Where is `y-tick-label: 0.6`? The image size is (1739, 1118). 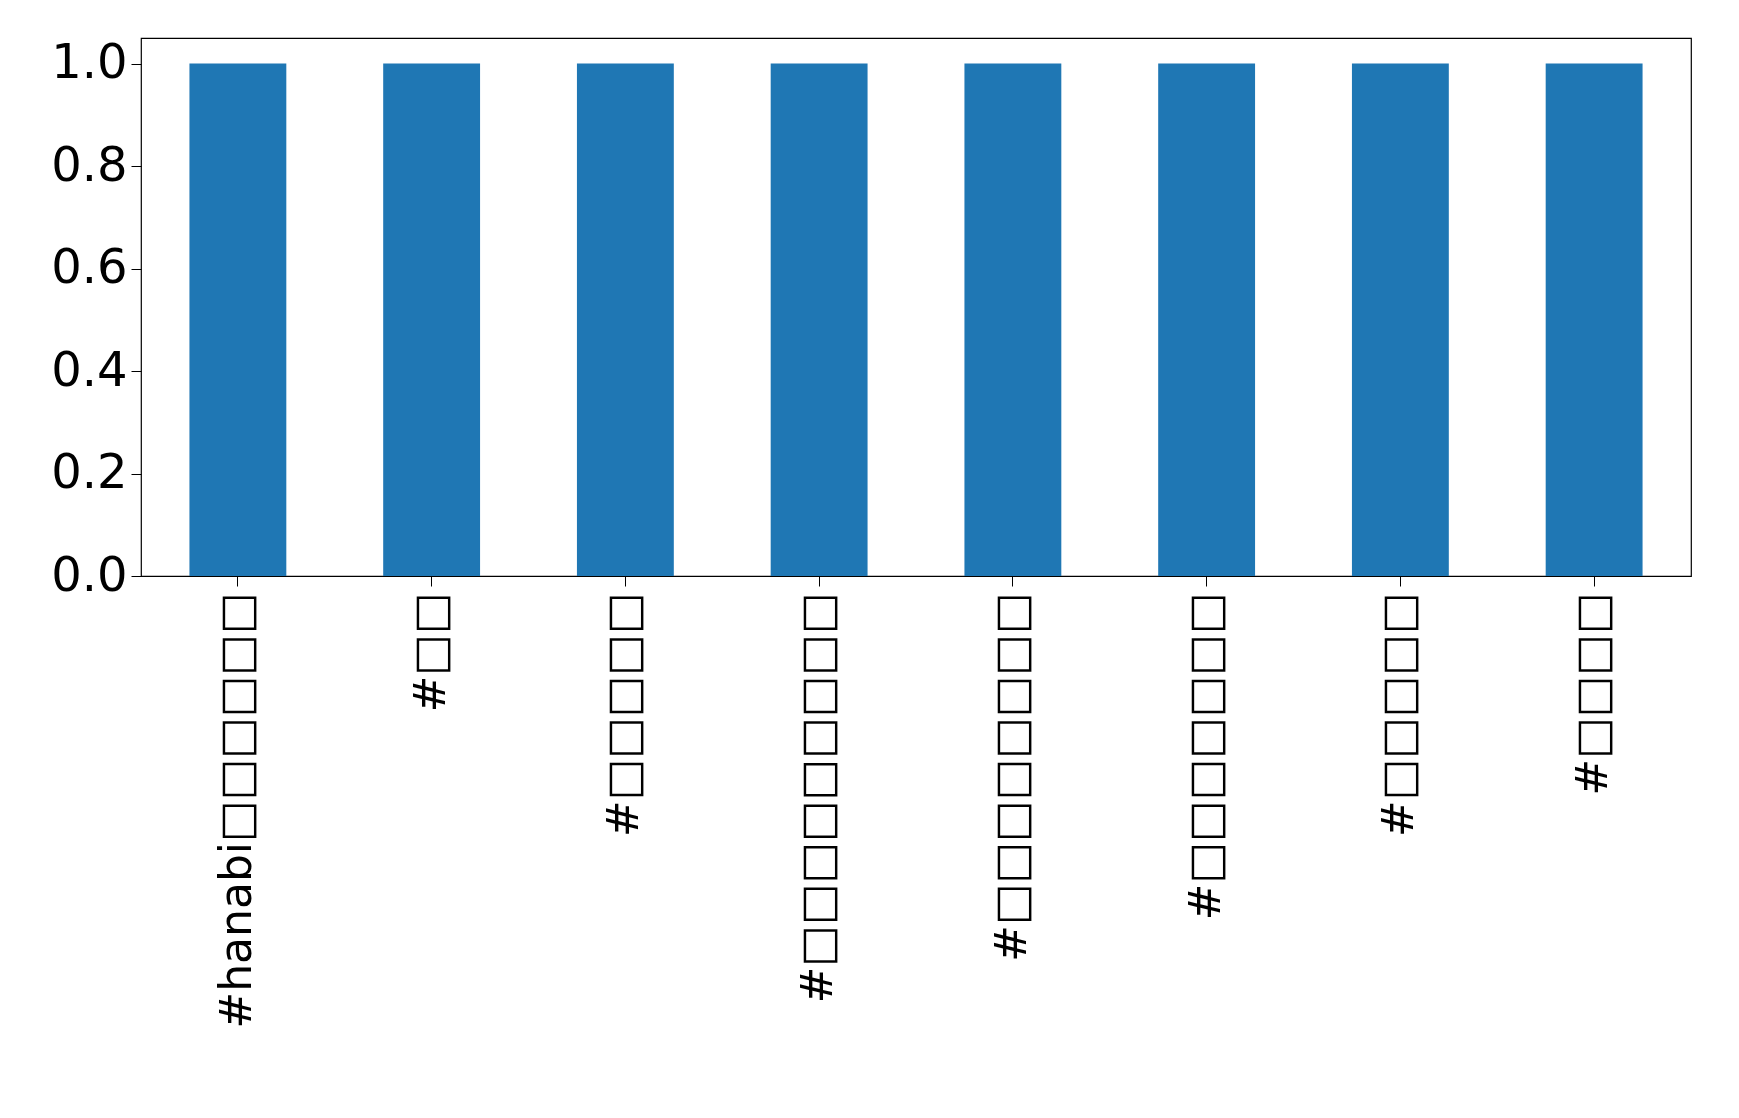
y-tick-label: 0.6 is located at coordinates (89, 266).